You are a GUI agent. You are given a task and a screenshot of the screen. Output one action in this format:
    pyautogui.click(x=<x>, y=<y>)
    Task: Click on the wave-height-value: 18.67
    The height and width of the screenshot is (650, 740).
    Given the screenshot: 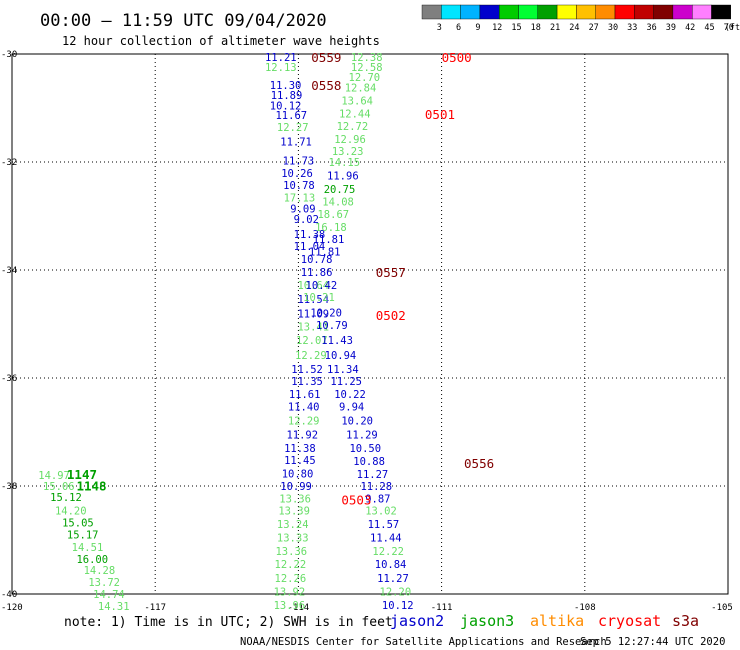 What is the action you would take?
    pyautogui.click(x=333, y=215)
    